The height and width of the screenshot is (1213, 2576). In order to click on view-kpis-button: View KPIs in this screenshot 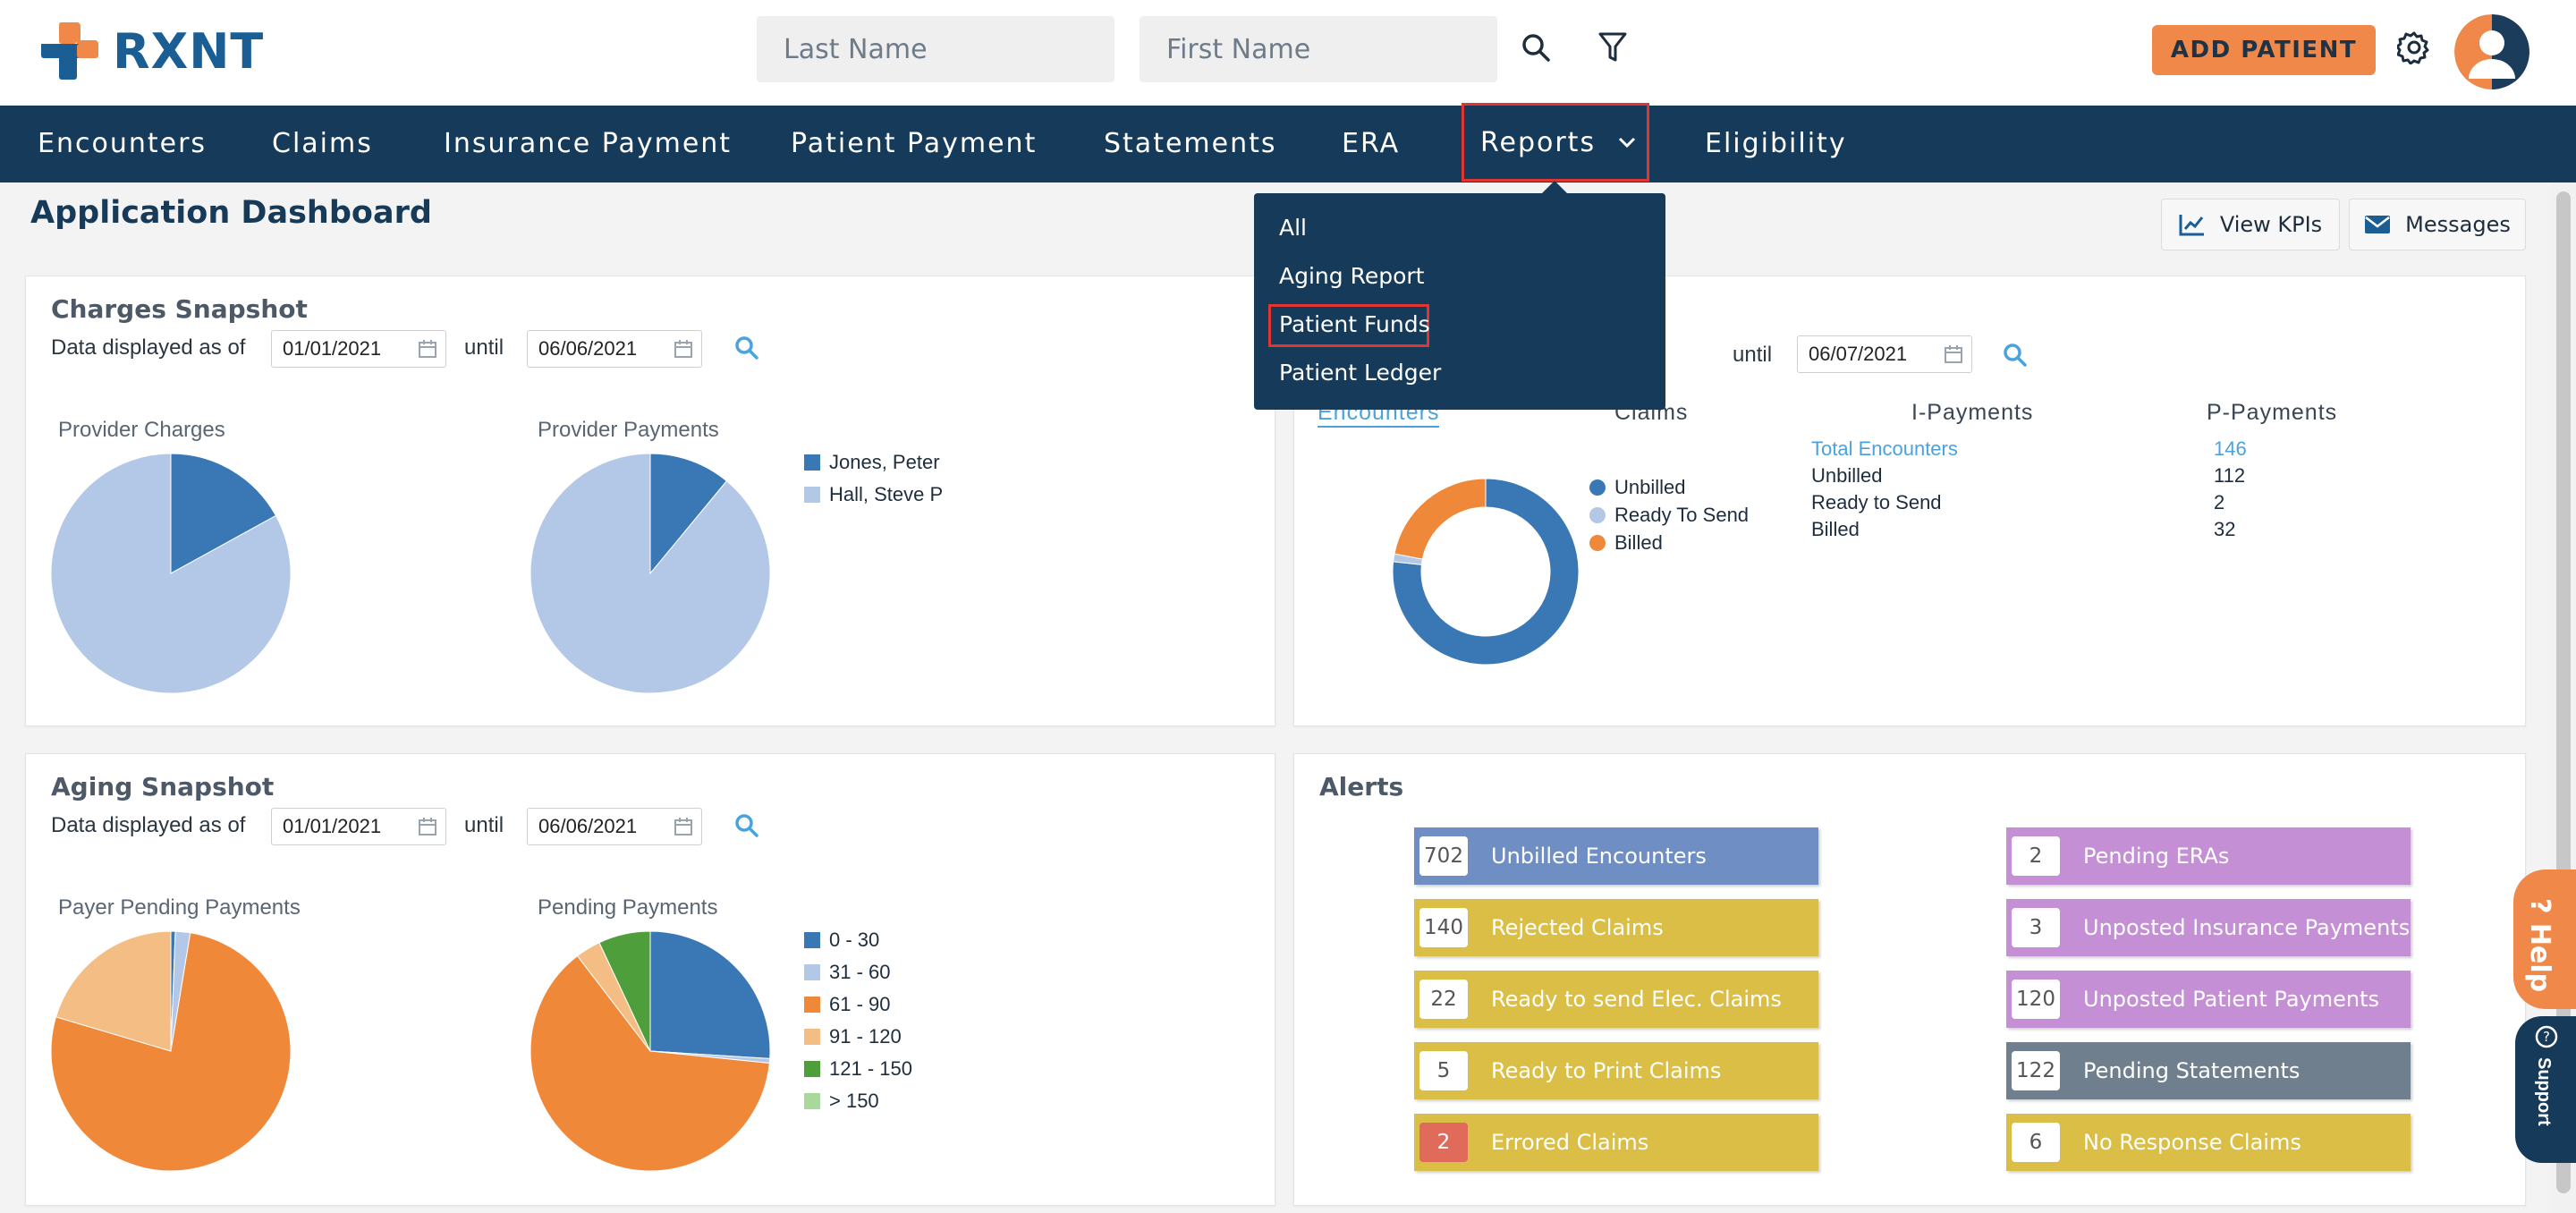, I will do `click(2250, 224)`.